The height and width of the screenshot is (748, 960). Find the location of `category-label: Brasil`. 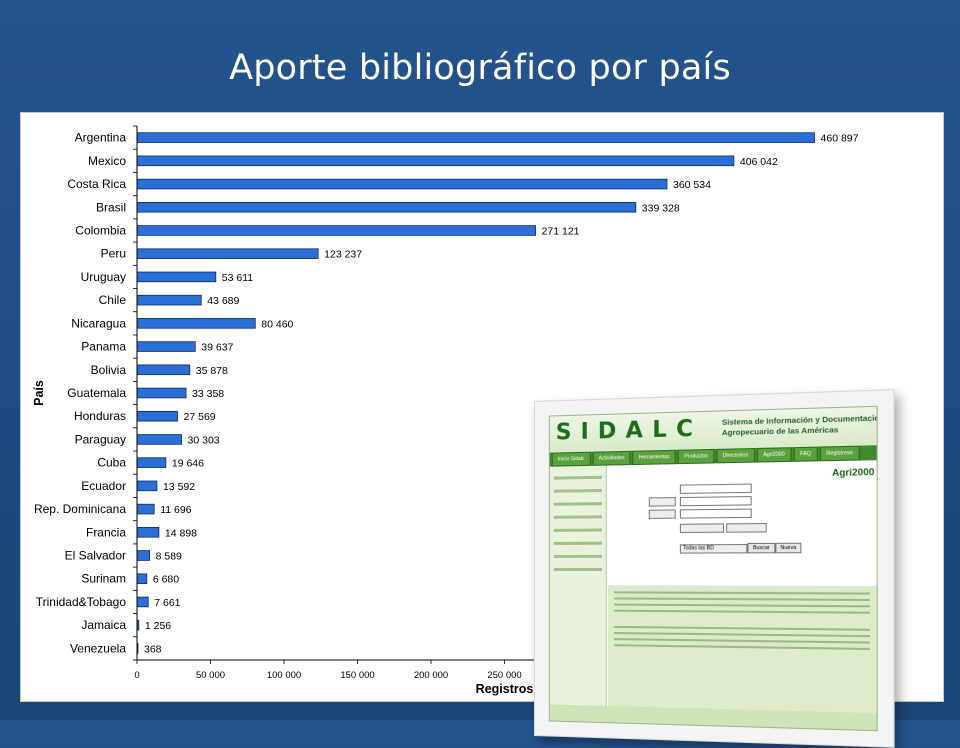

category-label: Brasil is located at coordinates (111, 207).